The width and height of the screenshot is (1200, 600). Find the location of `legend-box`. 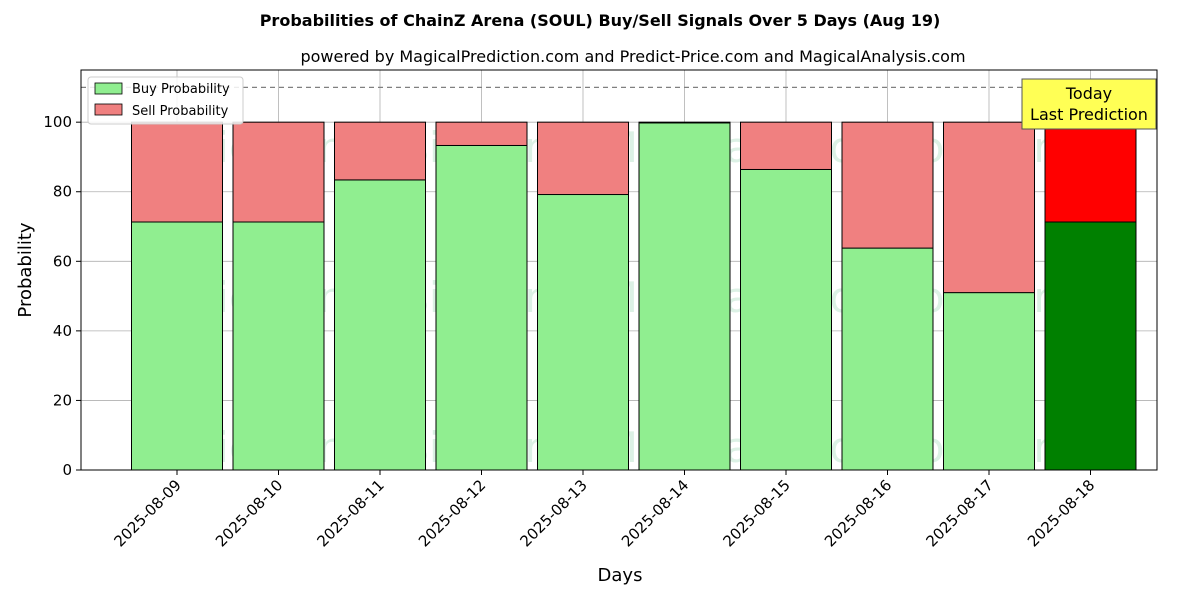

legend-box is located at coordinates (165, 100).